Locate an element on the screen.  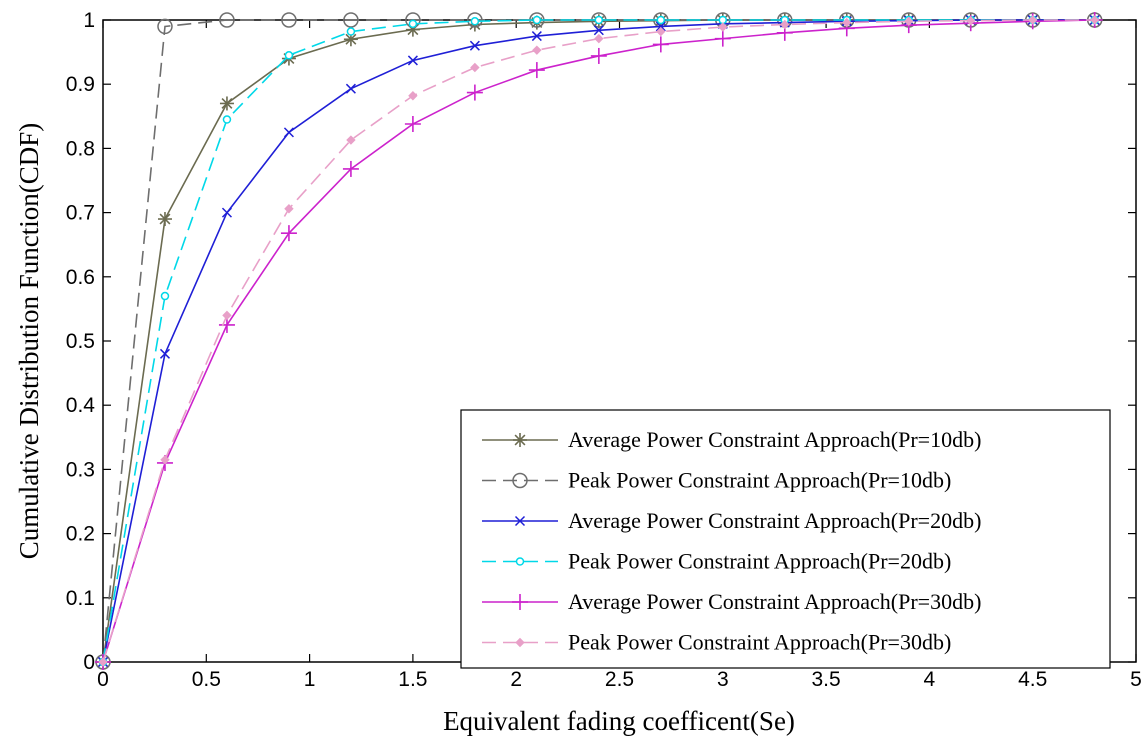
y-tick-label: 0.1 is located at coordinates (80, 598).